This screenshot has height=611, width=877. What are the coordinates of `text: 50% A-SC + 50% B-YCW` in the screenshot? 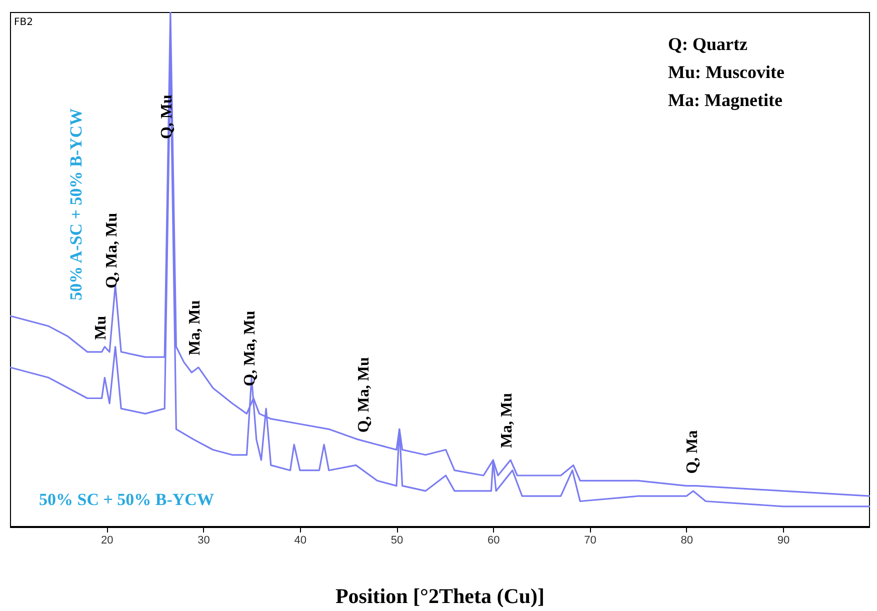 It's located at (76, 204).